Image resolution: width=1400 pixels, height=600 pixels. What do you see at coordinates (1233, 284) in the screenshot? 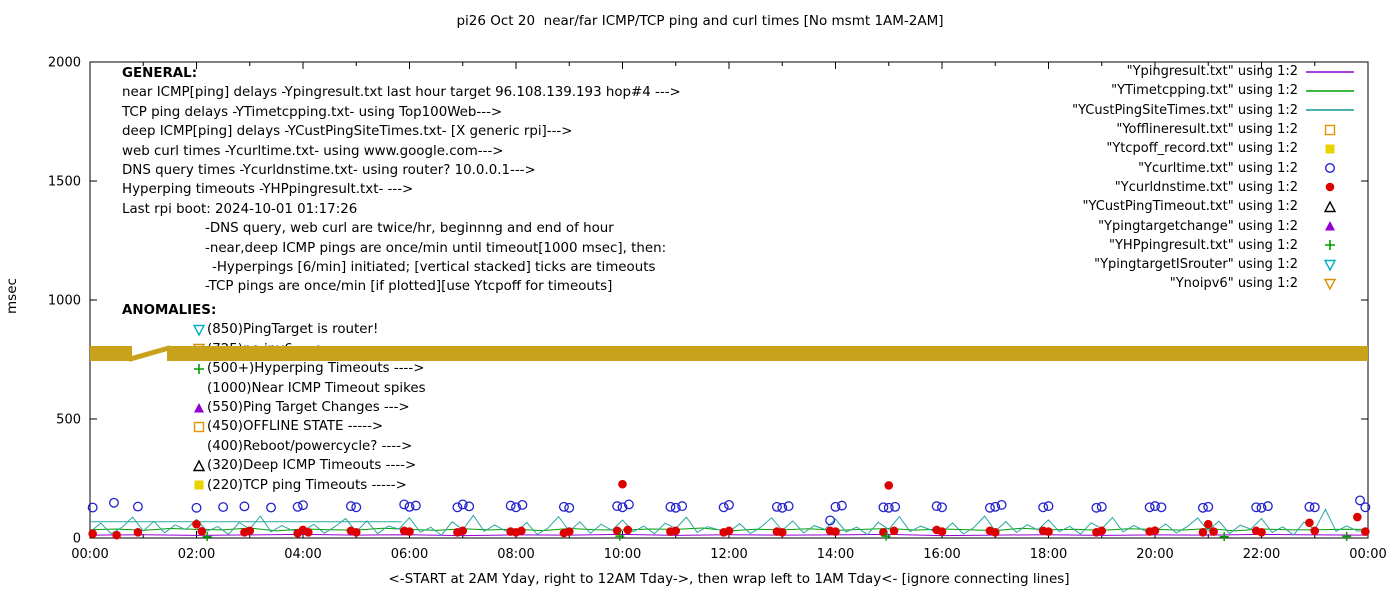
I see `legend-label: "Ynoipv6" using 1:2` at bounding box center [1233, 284].